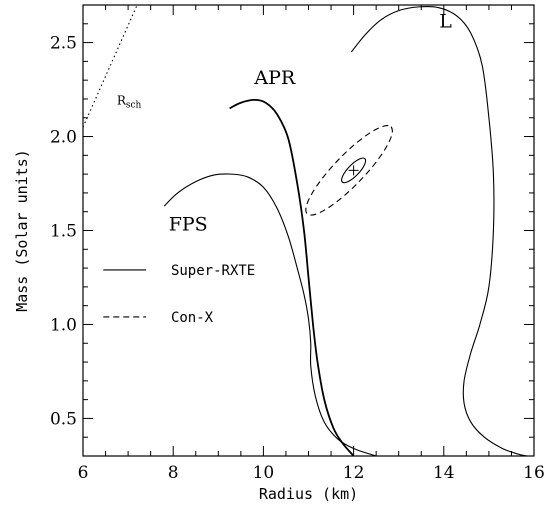 This screenshot has width=552, height=513. I want to click on y-tick-label: 2.0, so click(63, 138).